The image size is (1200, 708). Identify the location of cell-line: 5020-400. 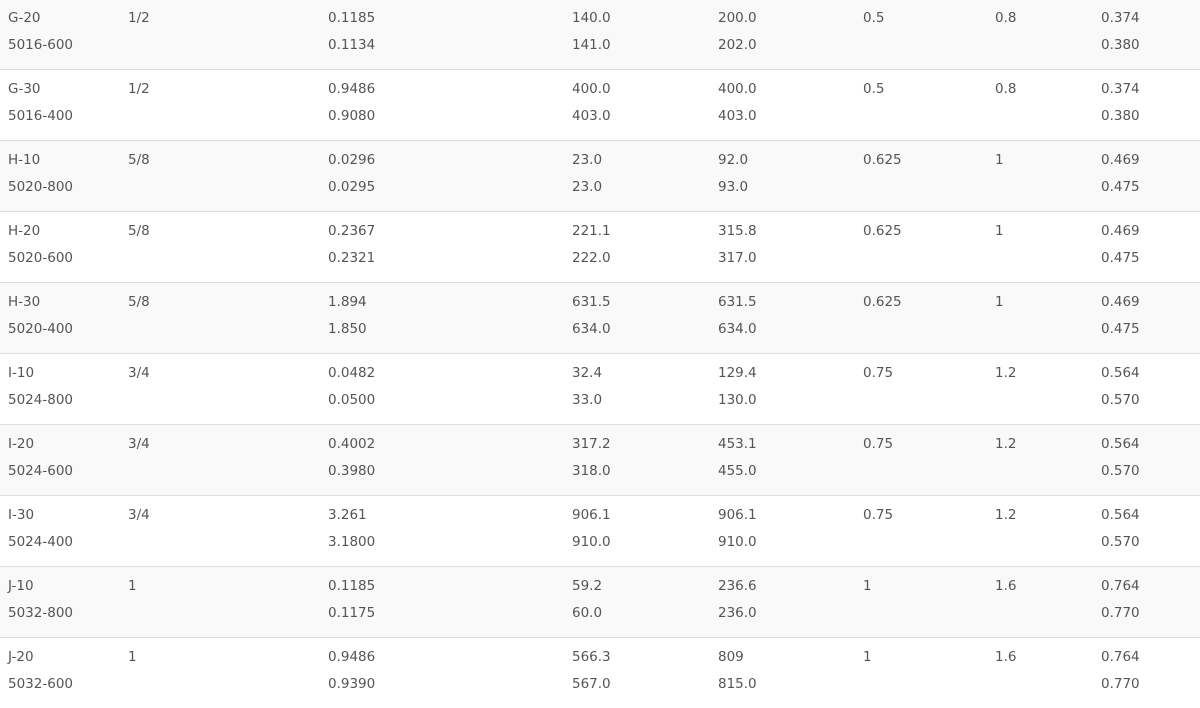
(40, 328).